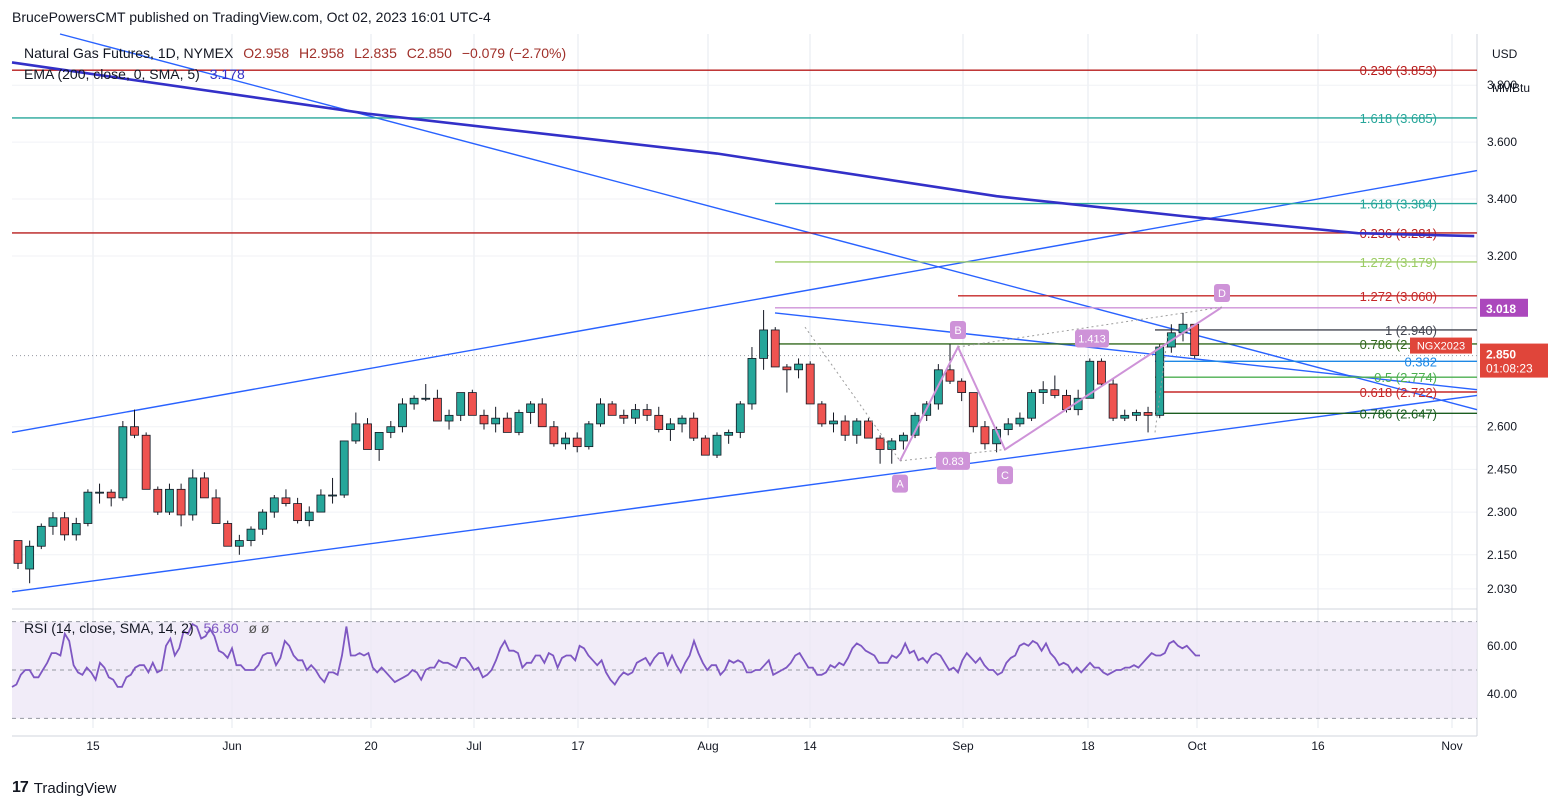 The height and width of the screenshot is (807, 1564). What do you see at coordinates (473, 746) in the screenshot?
I see `date-tick-3: Jul` at bounding box center [473, 746].